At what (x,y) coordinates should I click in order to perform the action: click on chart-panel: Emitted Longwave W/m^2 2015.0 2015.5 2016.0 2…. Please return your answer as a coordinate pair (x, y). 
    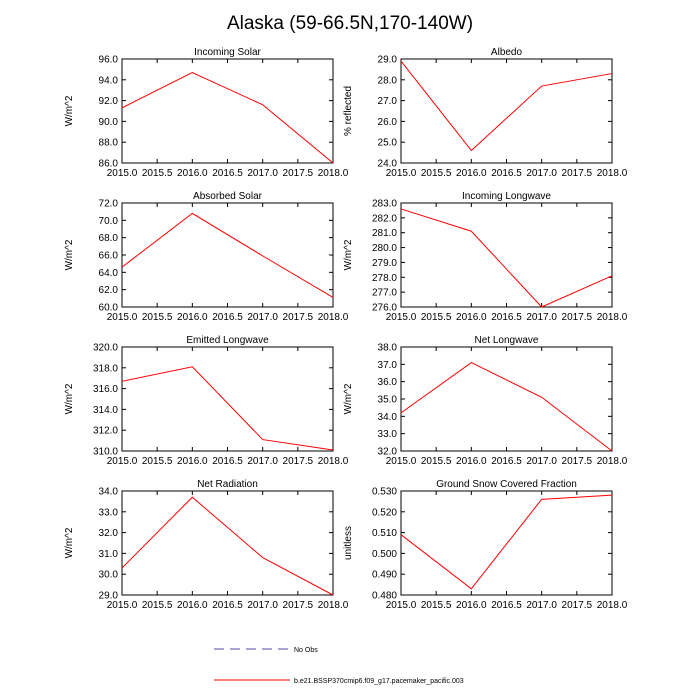
    Looking at the image, I should click on (206, 401).